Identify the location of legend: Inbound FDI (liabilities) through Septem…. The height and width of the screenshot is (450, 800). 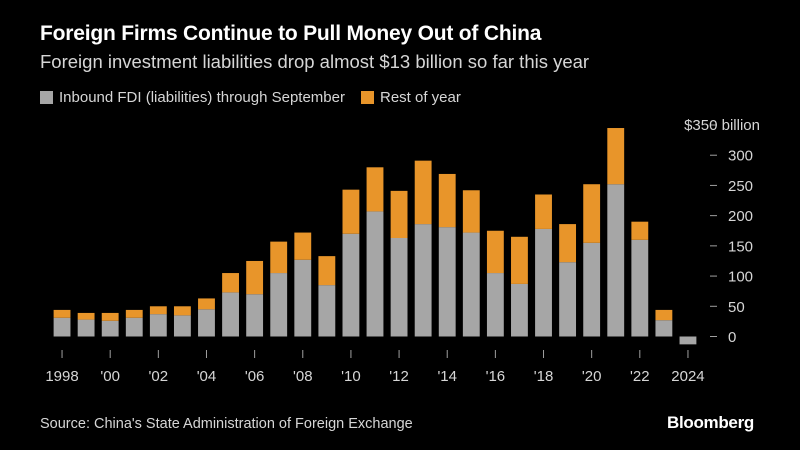
(258, 97).